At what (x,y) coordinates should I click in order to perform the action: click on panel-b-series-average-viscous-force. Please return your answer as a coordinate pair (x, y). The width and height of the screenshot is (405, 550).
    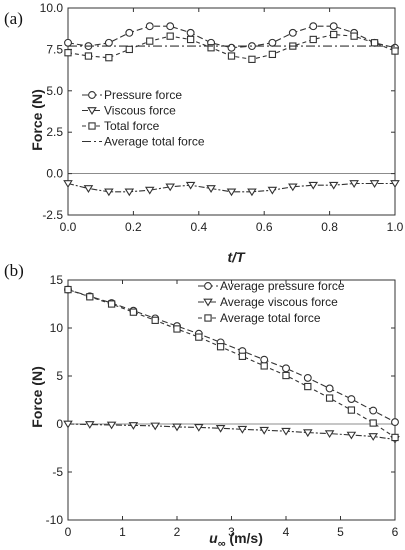
    Looking at the image, I should click on (231, 431).